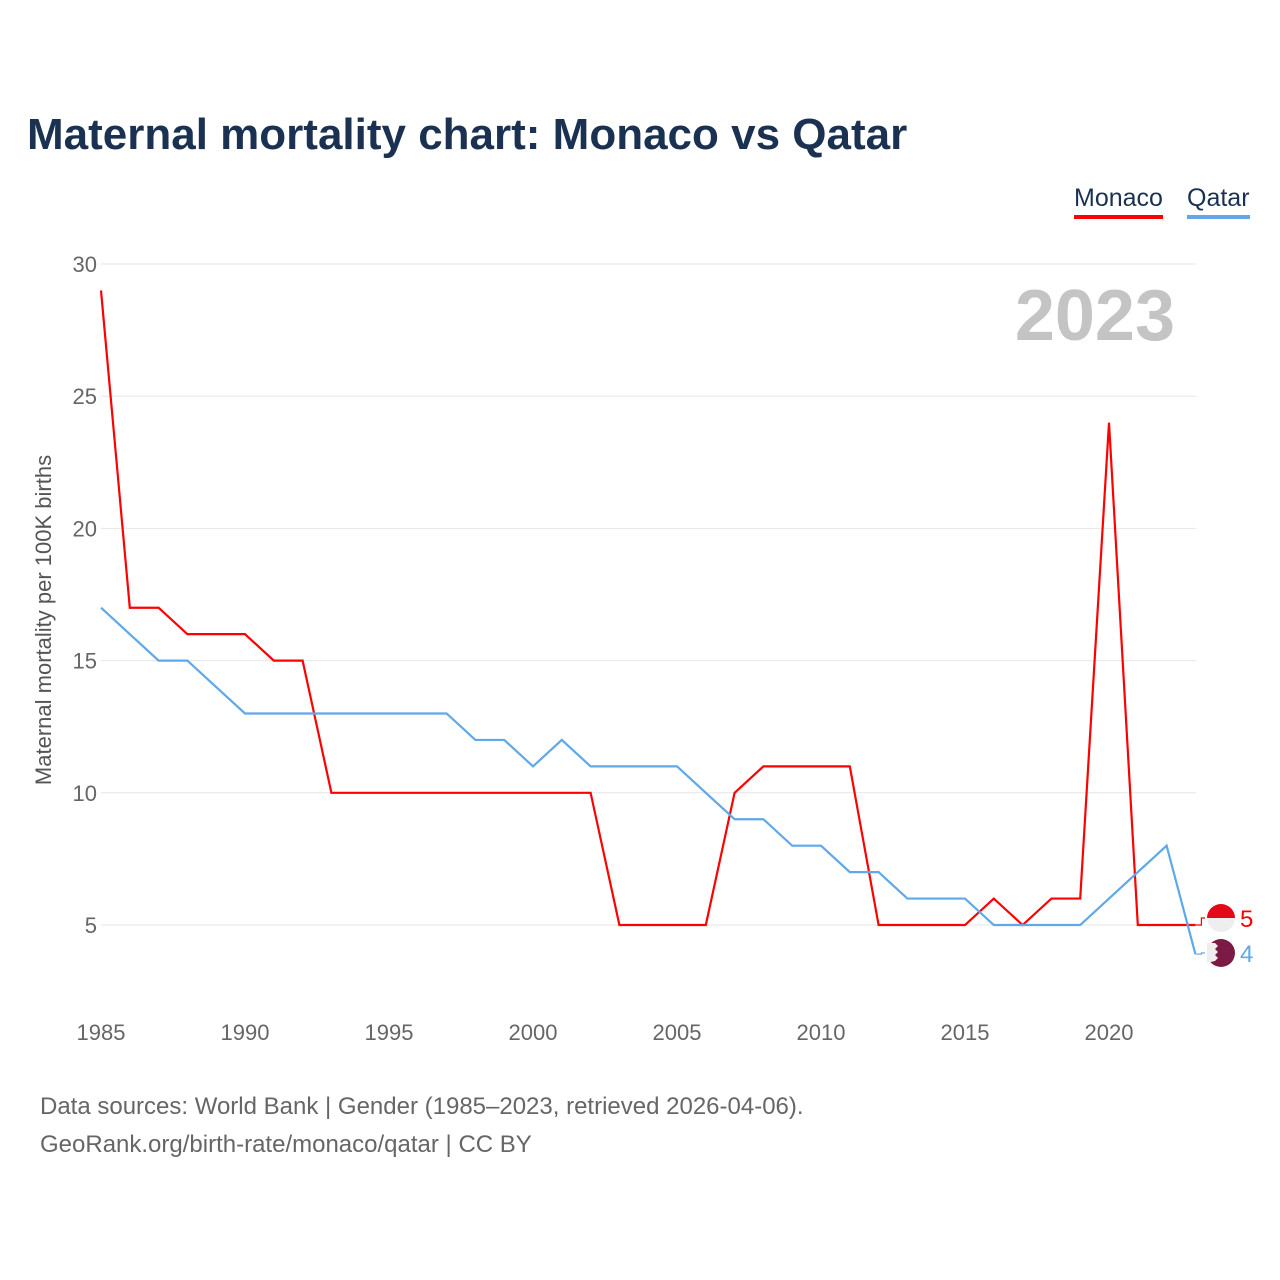 The width and height of the screenshot is (1280, 1280). I want to click on y-tick-label: 30, so click(85, 264).